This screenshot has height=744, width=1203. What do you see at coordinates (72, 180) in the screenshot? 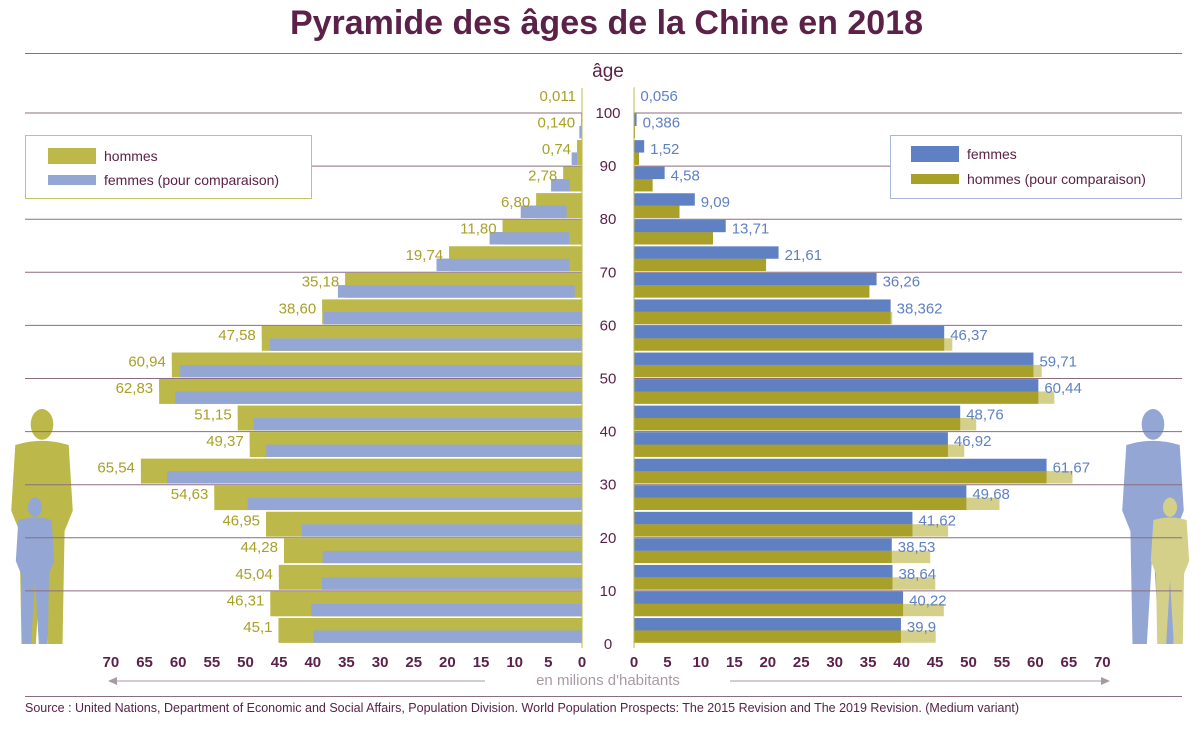
I see `legend-swatch-women-compare` at bounding box center [72, 180].